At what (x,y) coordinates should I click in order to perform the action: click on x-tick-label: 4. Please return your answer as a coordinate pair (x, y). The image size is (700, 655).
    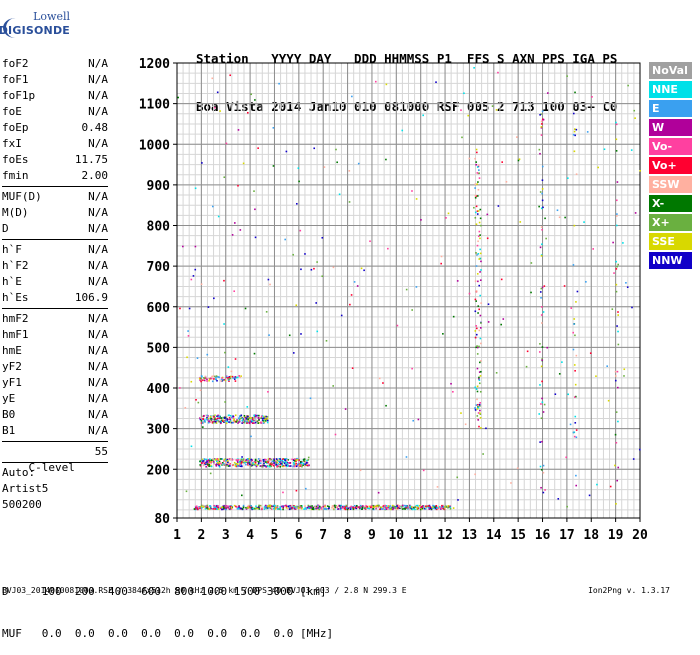
    Looking at the image, I should click on (250, 535).